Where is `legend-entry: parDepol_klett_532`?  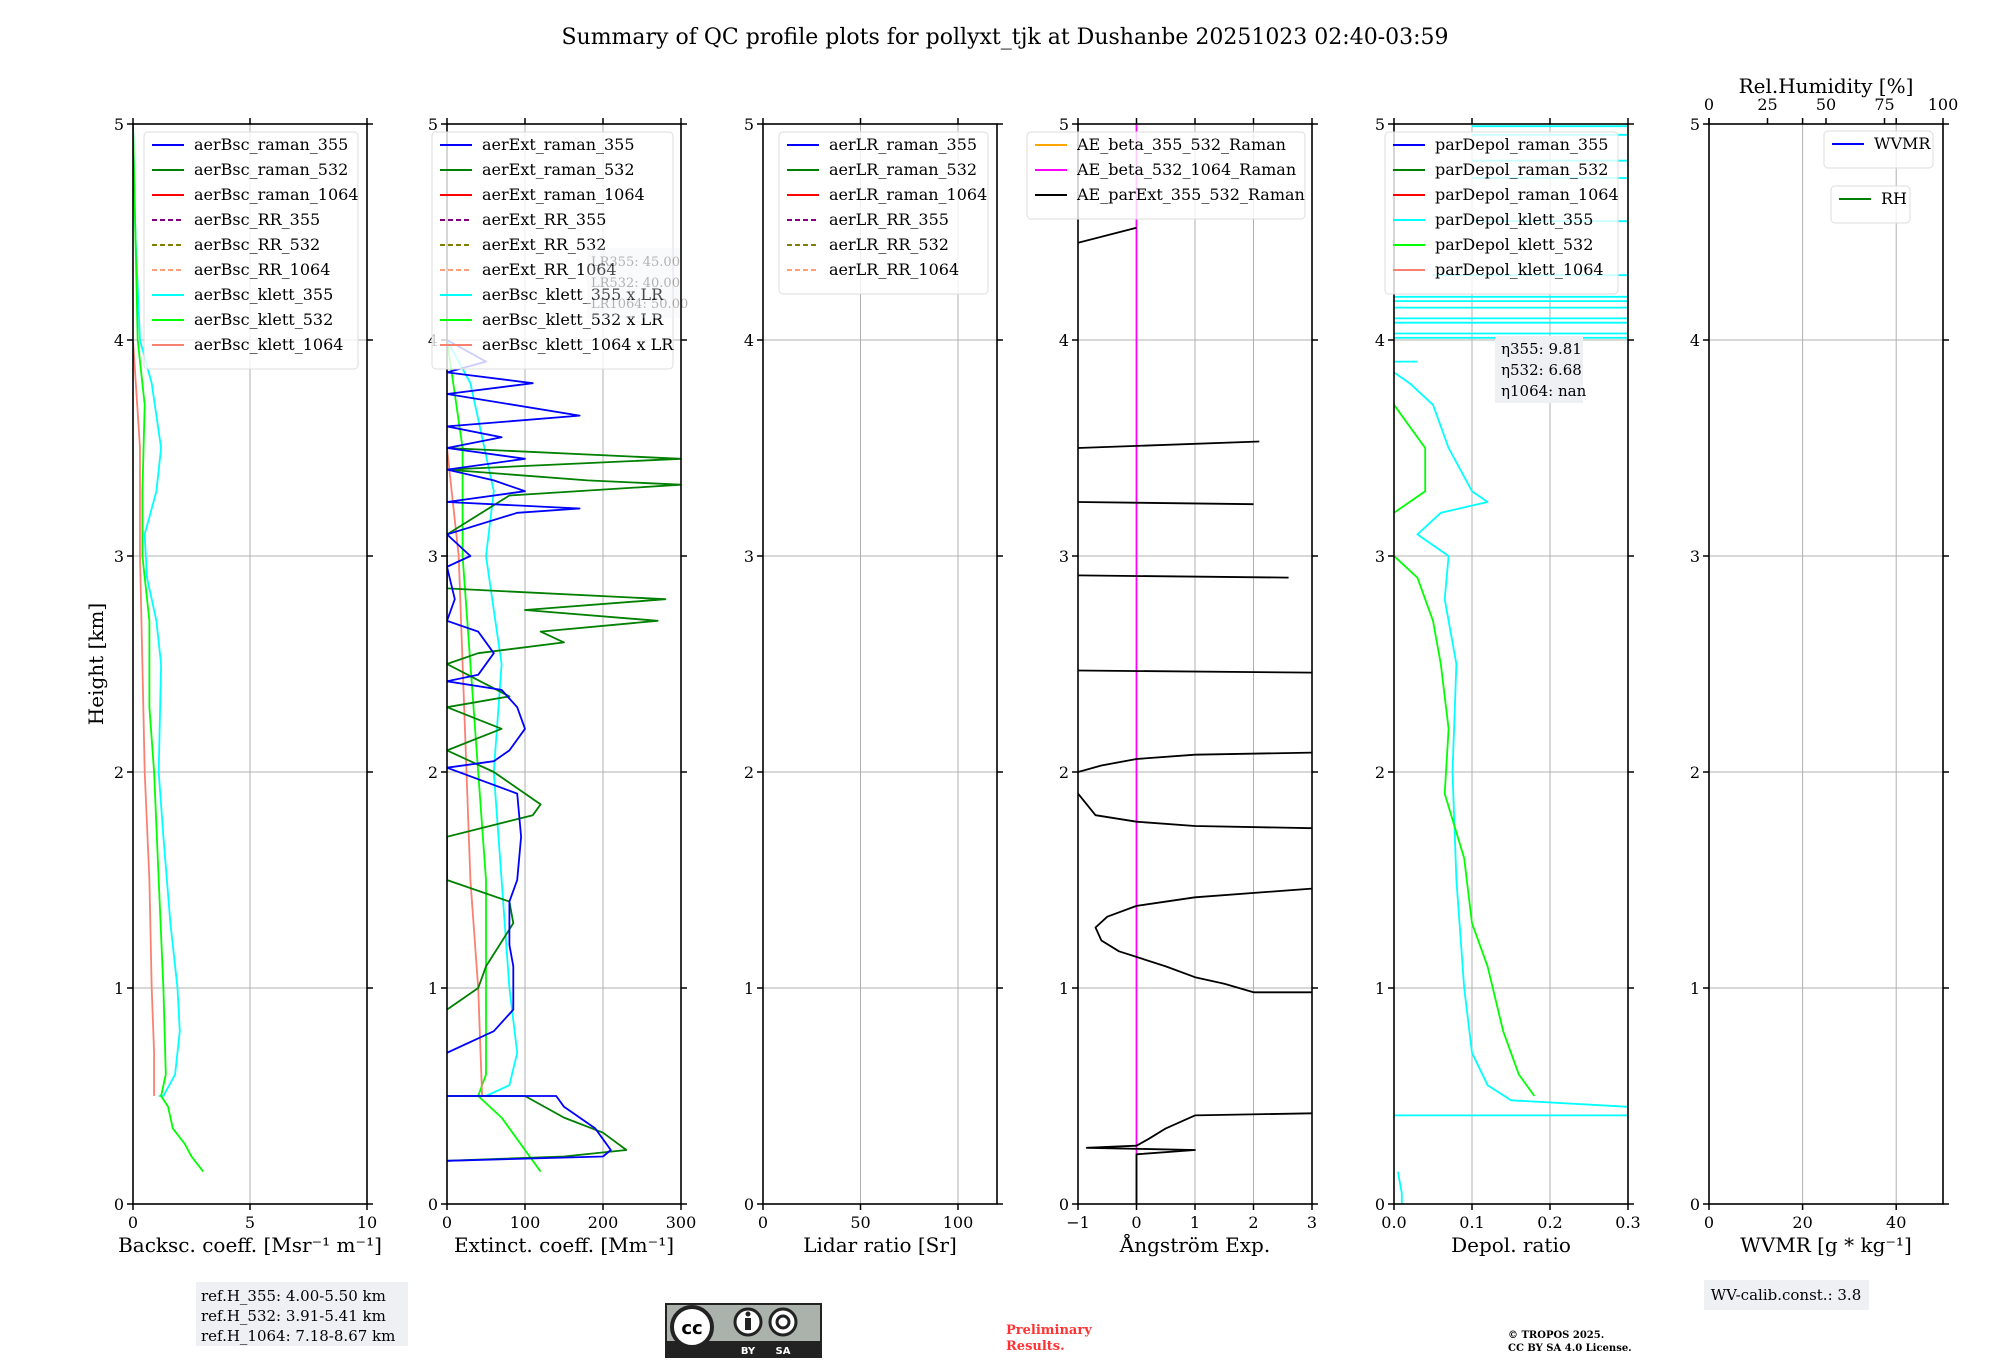 legend-entry: parDepol_klett_532 is located at coordinates (1514, 244).